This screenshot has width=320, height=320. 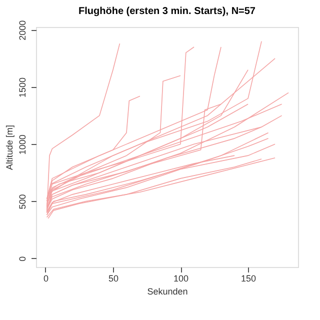 What do you see at coordinates (181, 279) in the screenshot?
I see `x-tick-label: 100` at bounding box center [181, 279].